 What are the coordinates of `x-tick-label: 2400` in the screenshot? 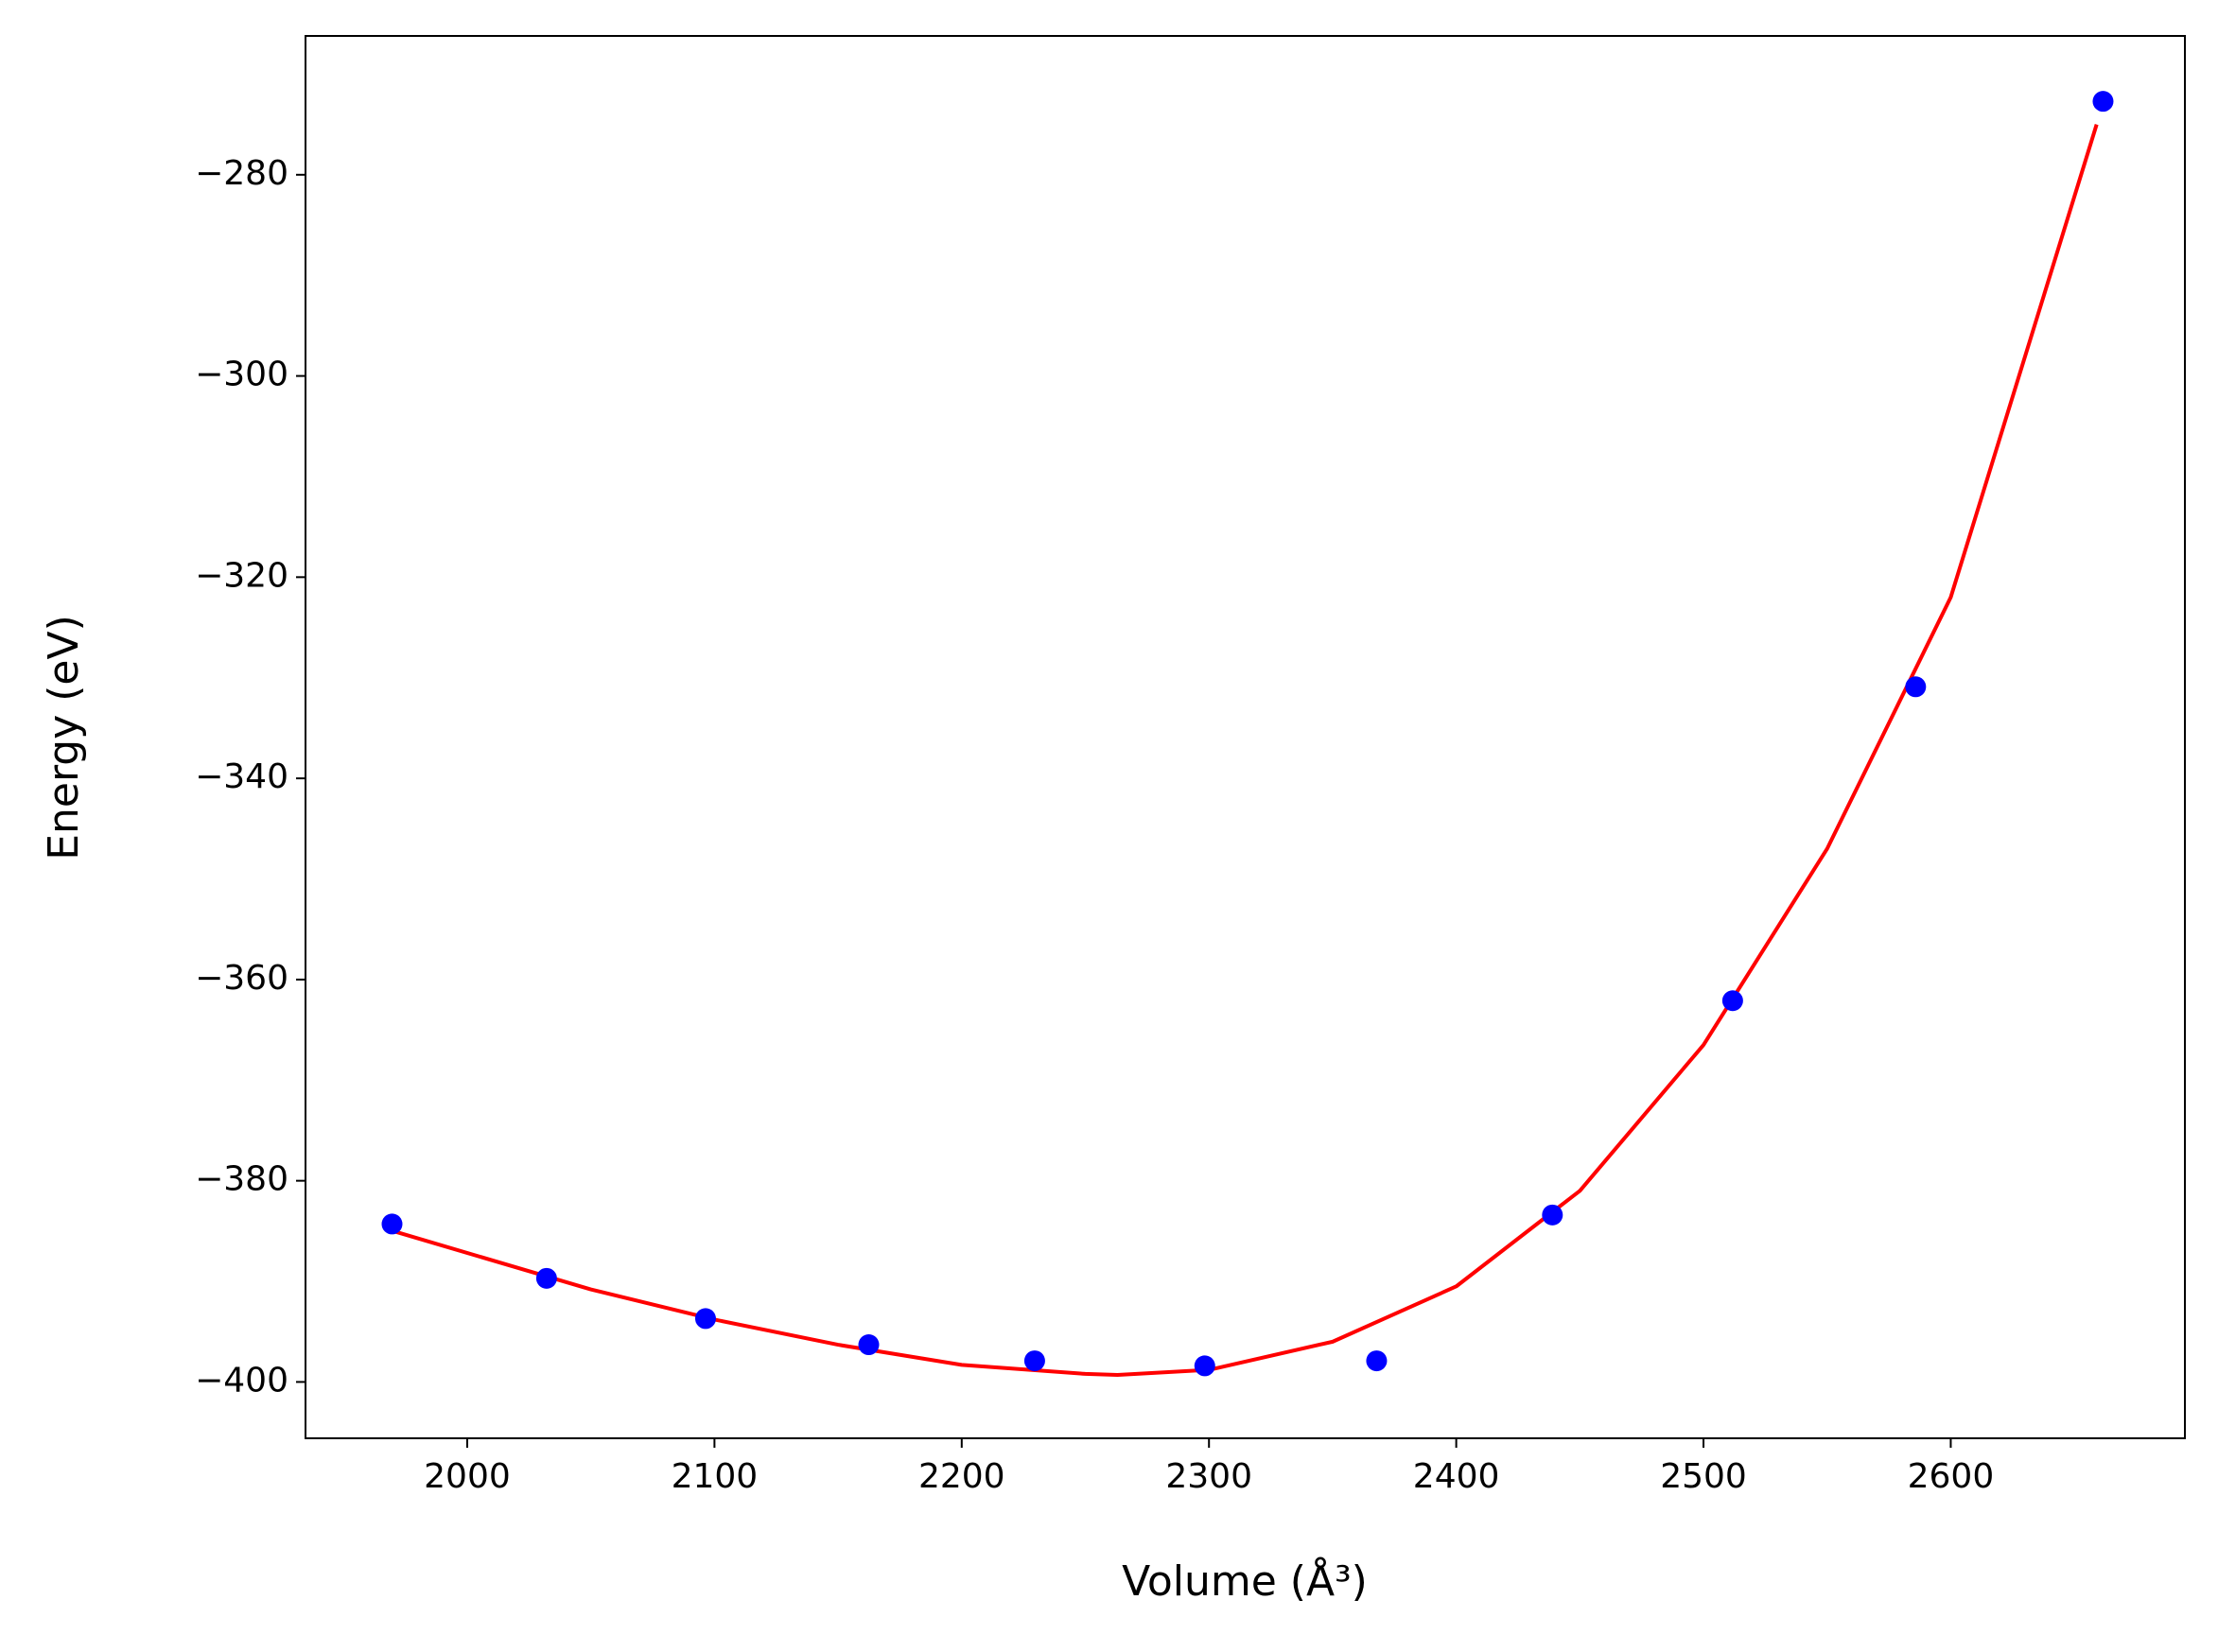 It's located at (1456, 1476).